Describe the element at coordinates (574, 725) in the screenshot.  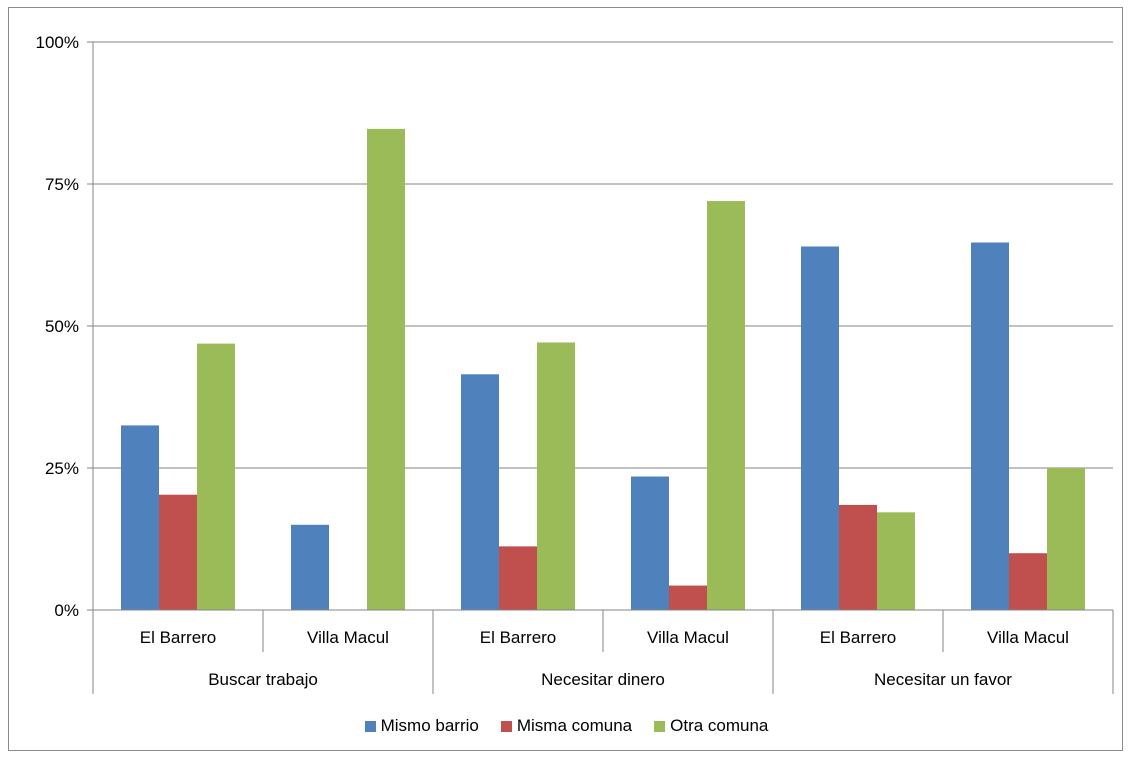
I see `legend-label: Misma comuna` at that location.